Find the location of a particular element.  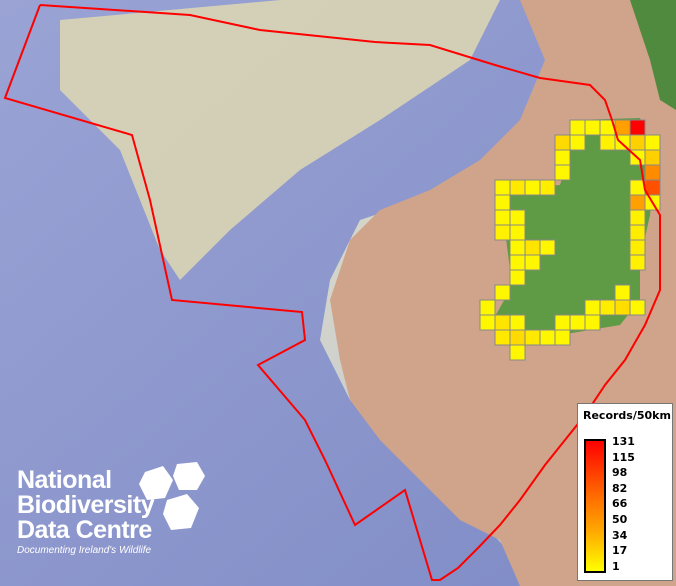

legend-tick-label: 98 is located at coordinates (620, 473).